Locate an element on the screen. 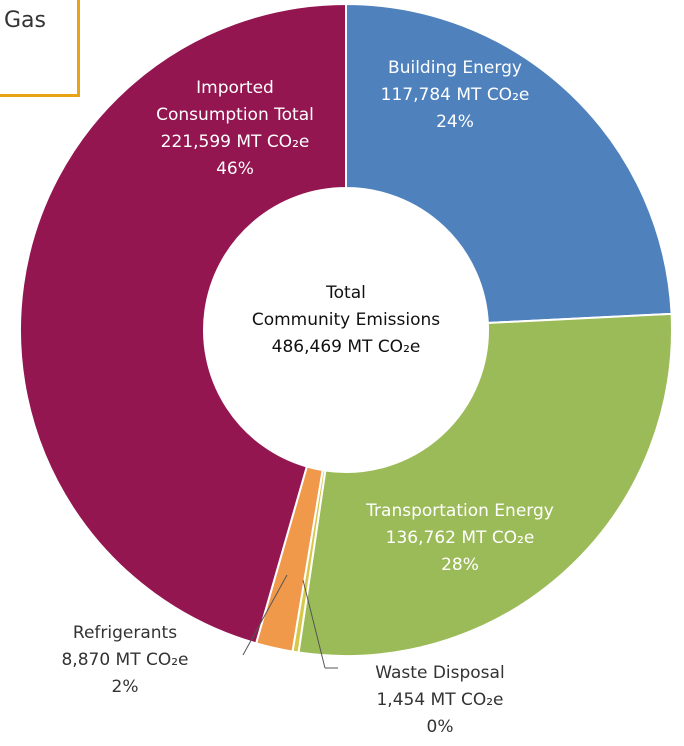 This screenshot has height=746, width=684. slice-value: 1,454 MT CO₂e is located at coordinates (440, 700).